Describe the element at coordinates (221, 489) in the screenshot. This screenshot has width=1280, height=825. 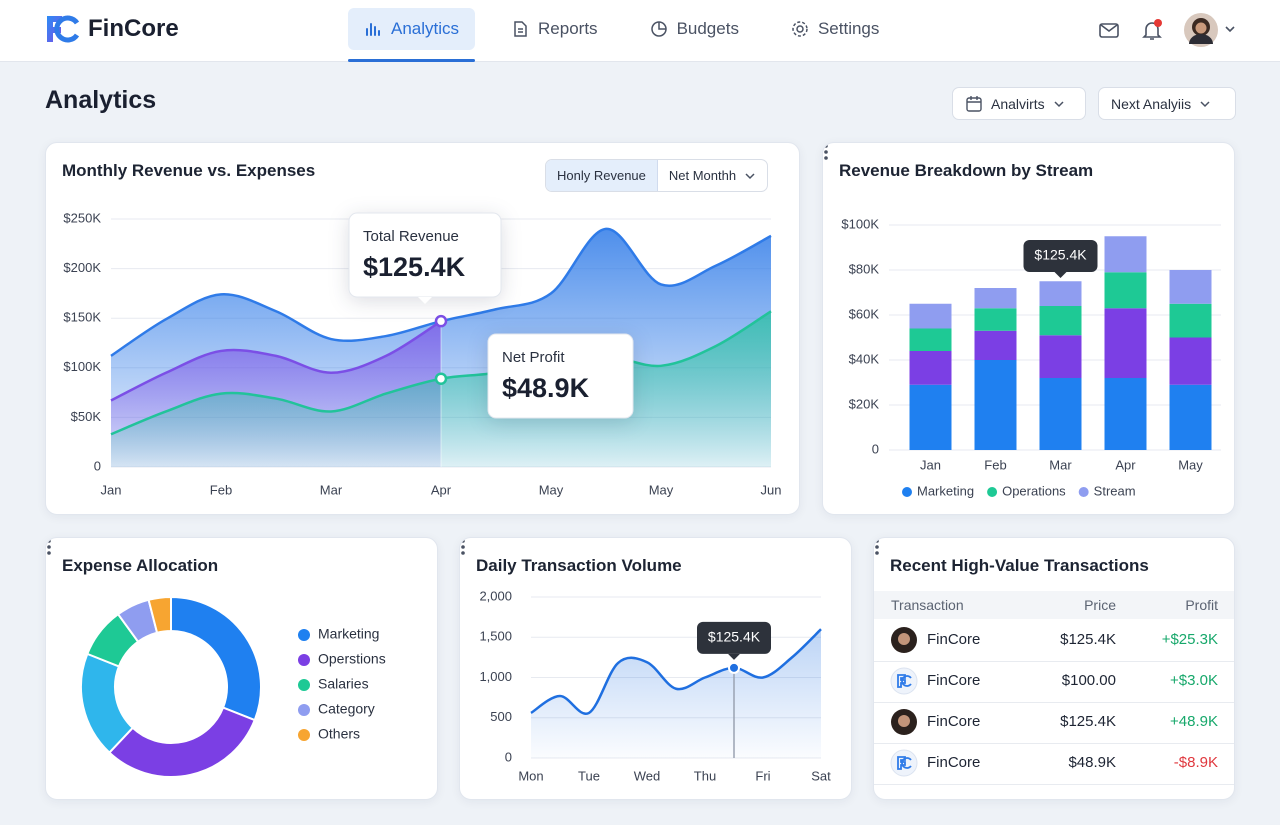
I see `x-tick-label: Feb` at that location.